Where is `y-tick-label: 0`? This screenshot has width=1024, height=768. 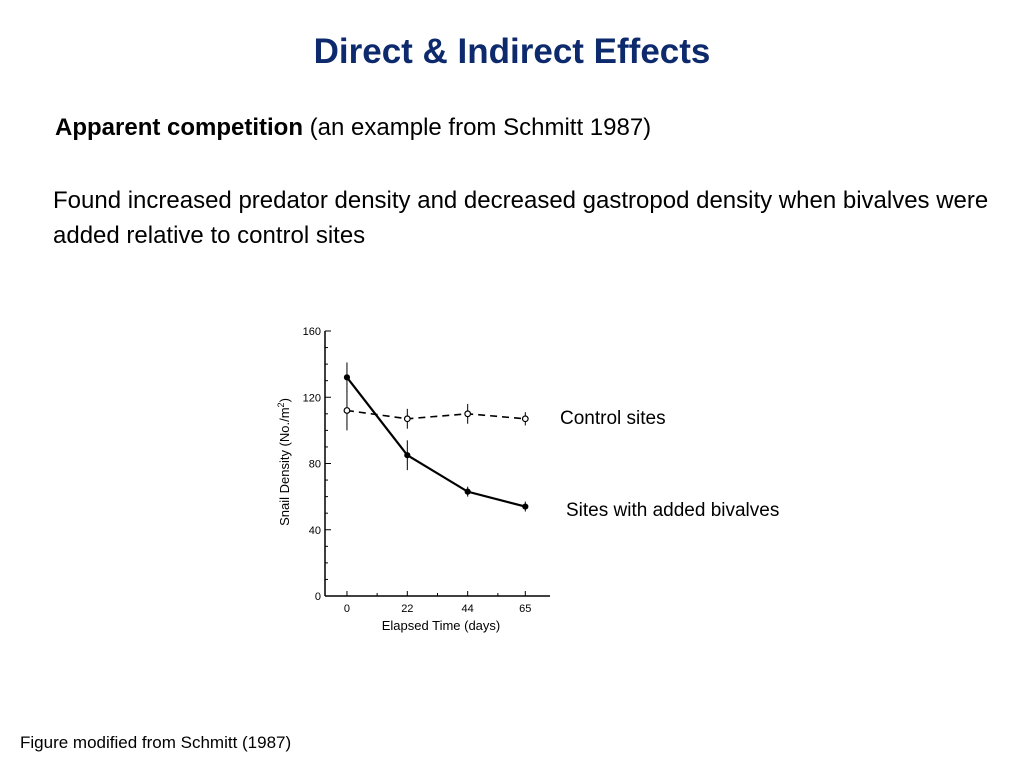
y-tick-label: 0 is located at coordinates (318, 597).